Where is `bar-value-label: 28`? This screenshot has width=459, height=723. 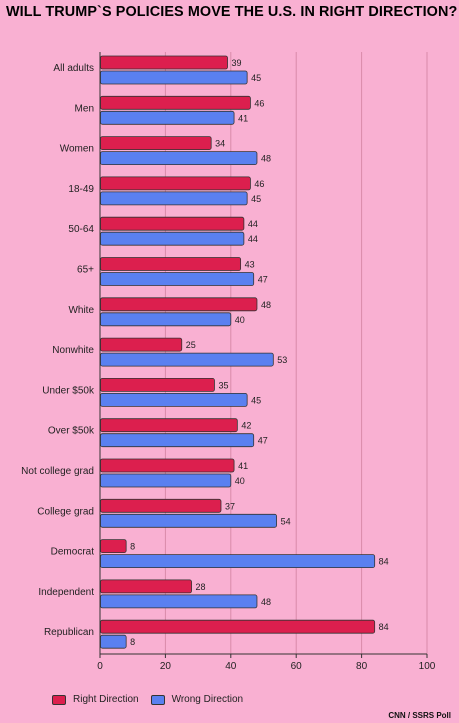
bar-value-label: 28 is located at coordinates (201, 587).